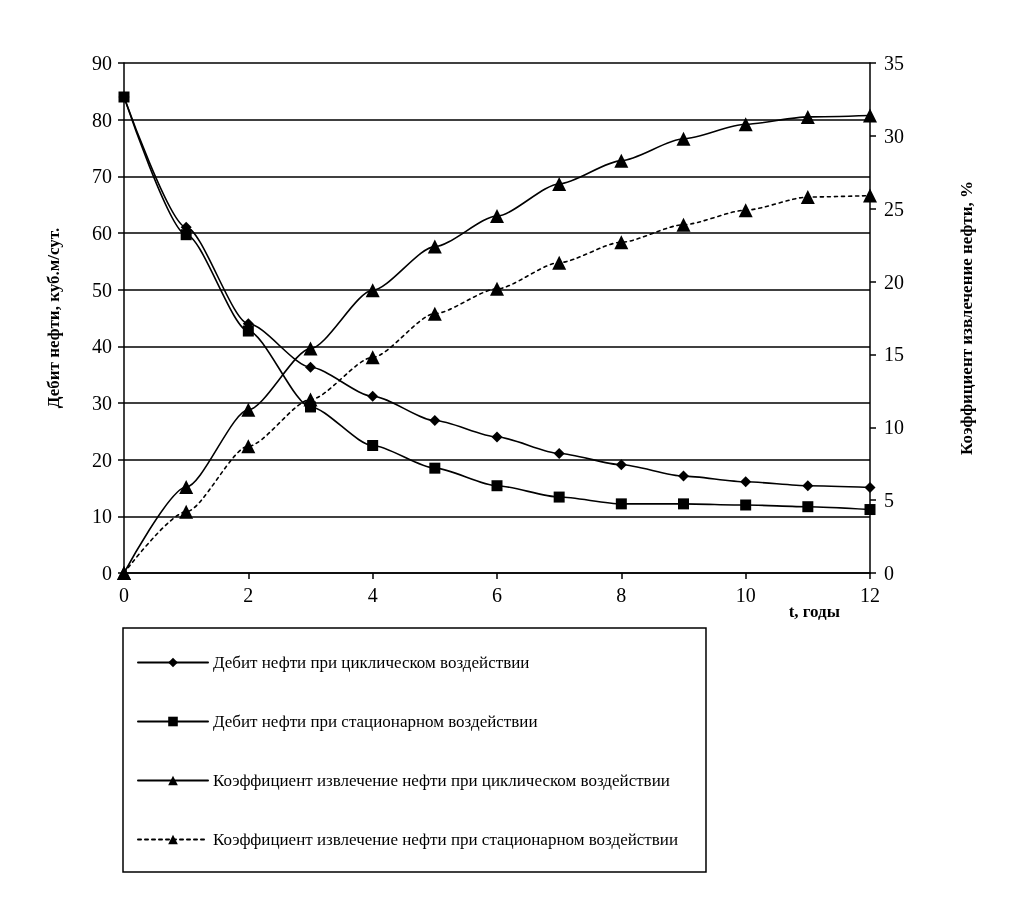 The height and width of the screenshot is (905, 1012). What do you see at coordinates (441, 780) in the screenshot?
I see `legend-label: Коэффициент извлечение нефти при циклическом воздействии` at bounding box center [441, 780].